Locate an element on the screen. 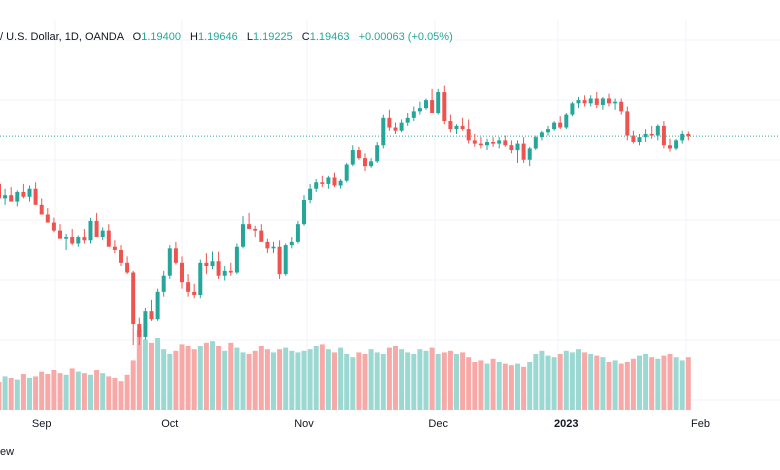 This screenshot has width=780, height=470. x-tick-label: Oct is located at coordinates (169, 424).